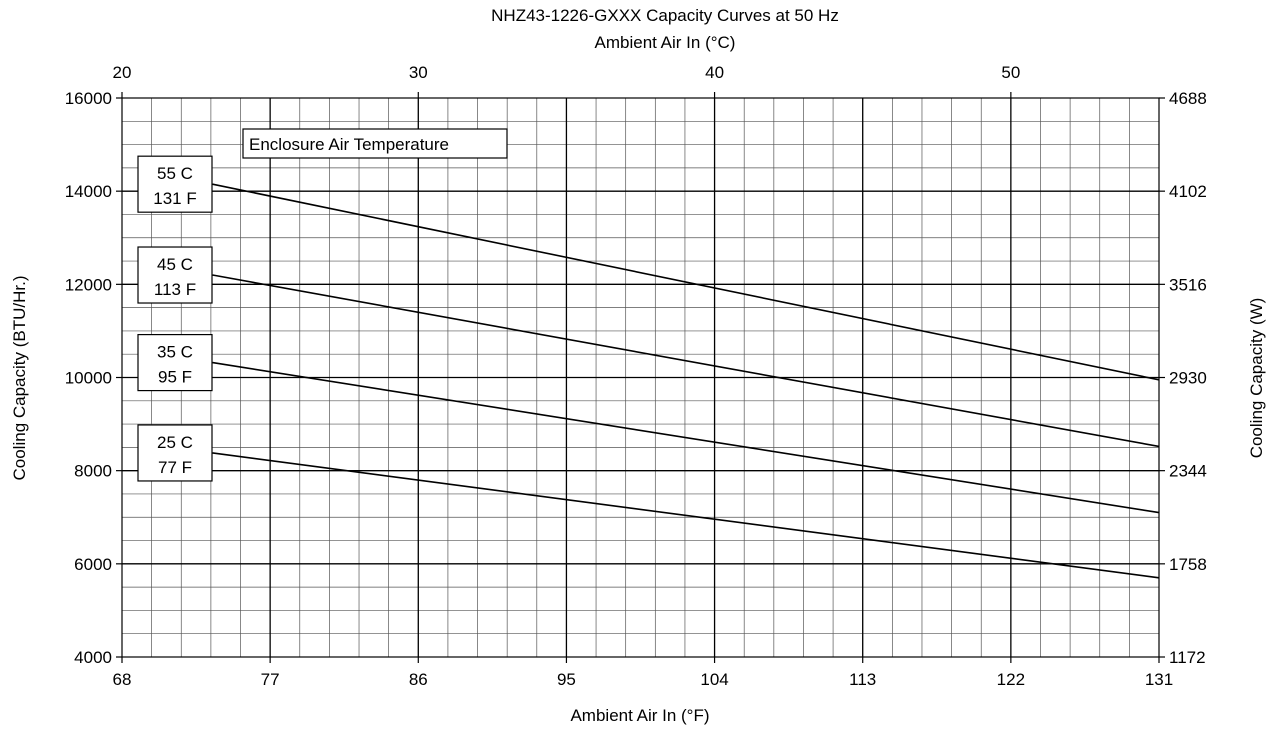  What do you see at coordinates (175, 352) in the screenshot?
I see `series-label-celsius: 35 C` at bounding box center [175, 352].